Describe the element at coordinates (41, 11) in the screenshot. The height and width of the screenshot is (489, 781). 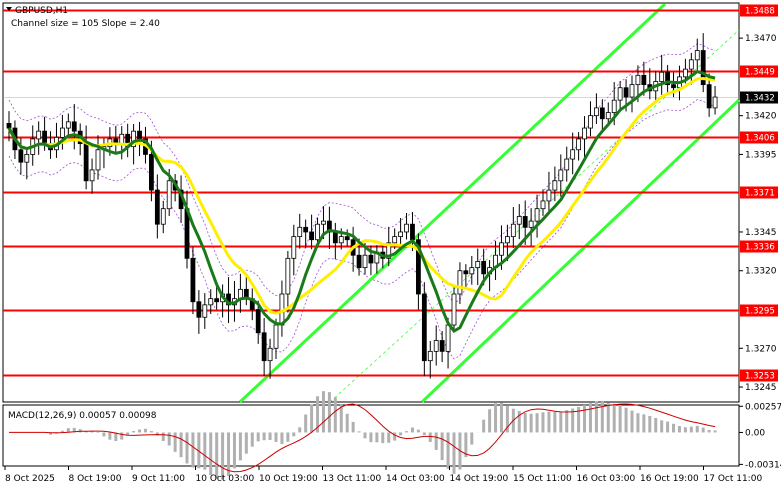
I see `symbol-label: GBPUSD,H1` at that location.